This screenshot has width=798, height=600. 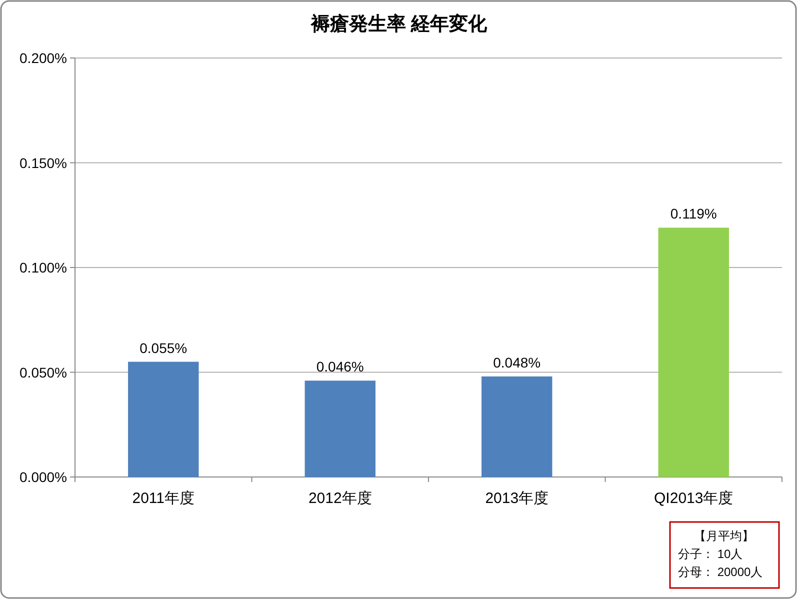 I want to click on y-tick-label: 0.050%, so click(x=43, y=372).